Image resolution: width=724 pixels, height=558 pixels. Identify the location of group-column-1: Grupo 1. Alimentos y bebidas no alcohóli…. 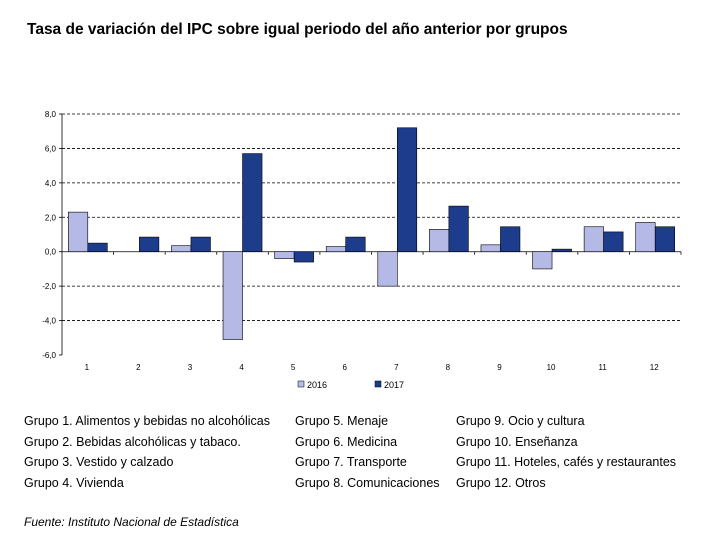
(147, 452).